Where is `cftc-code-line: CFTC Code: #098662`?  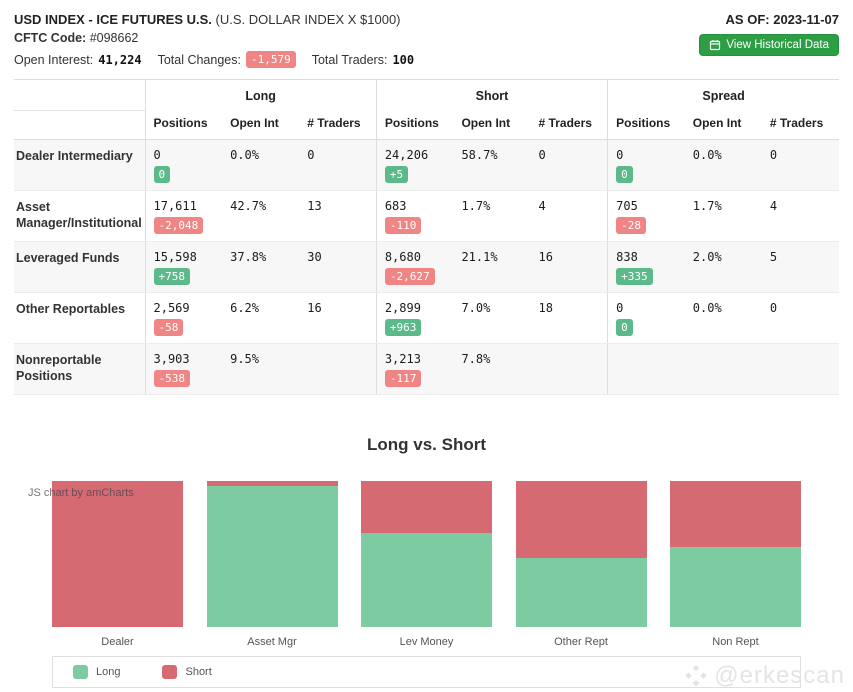
cftc-code-line: CFTC Code: #098662 is located at coordinates (214, 38).